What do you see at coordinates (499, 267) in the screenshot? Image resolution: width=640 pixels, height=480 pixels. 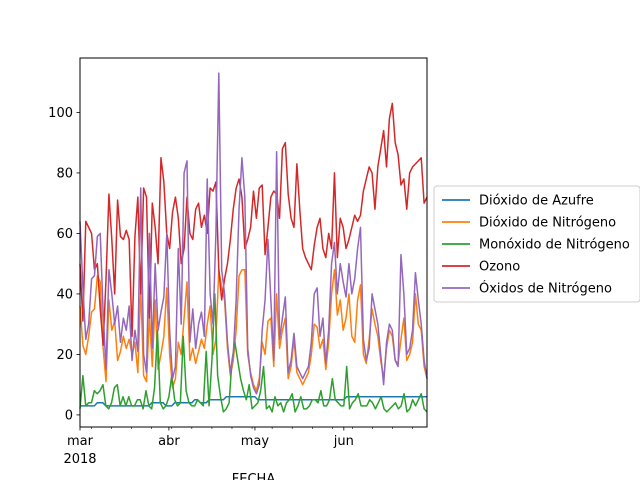 I see `legend-label: Ozono` at bounding box center [499, 267].